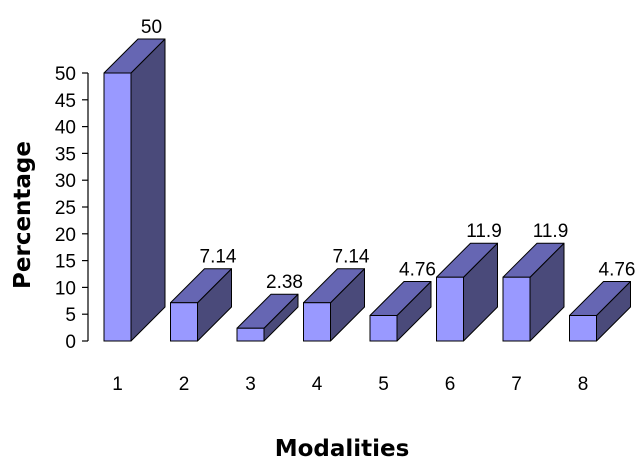  I want to click on bar-side-face, so click(148, 190).